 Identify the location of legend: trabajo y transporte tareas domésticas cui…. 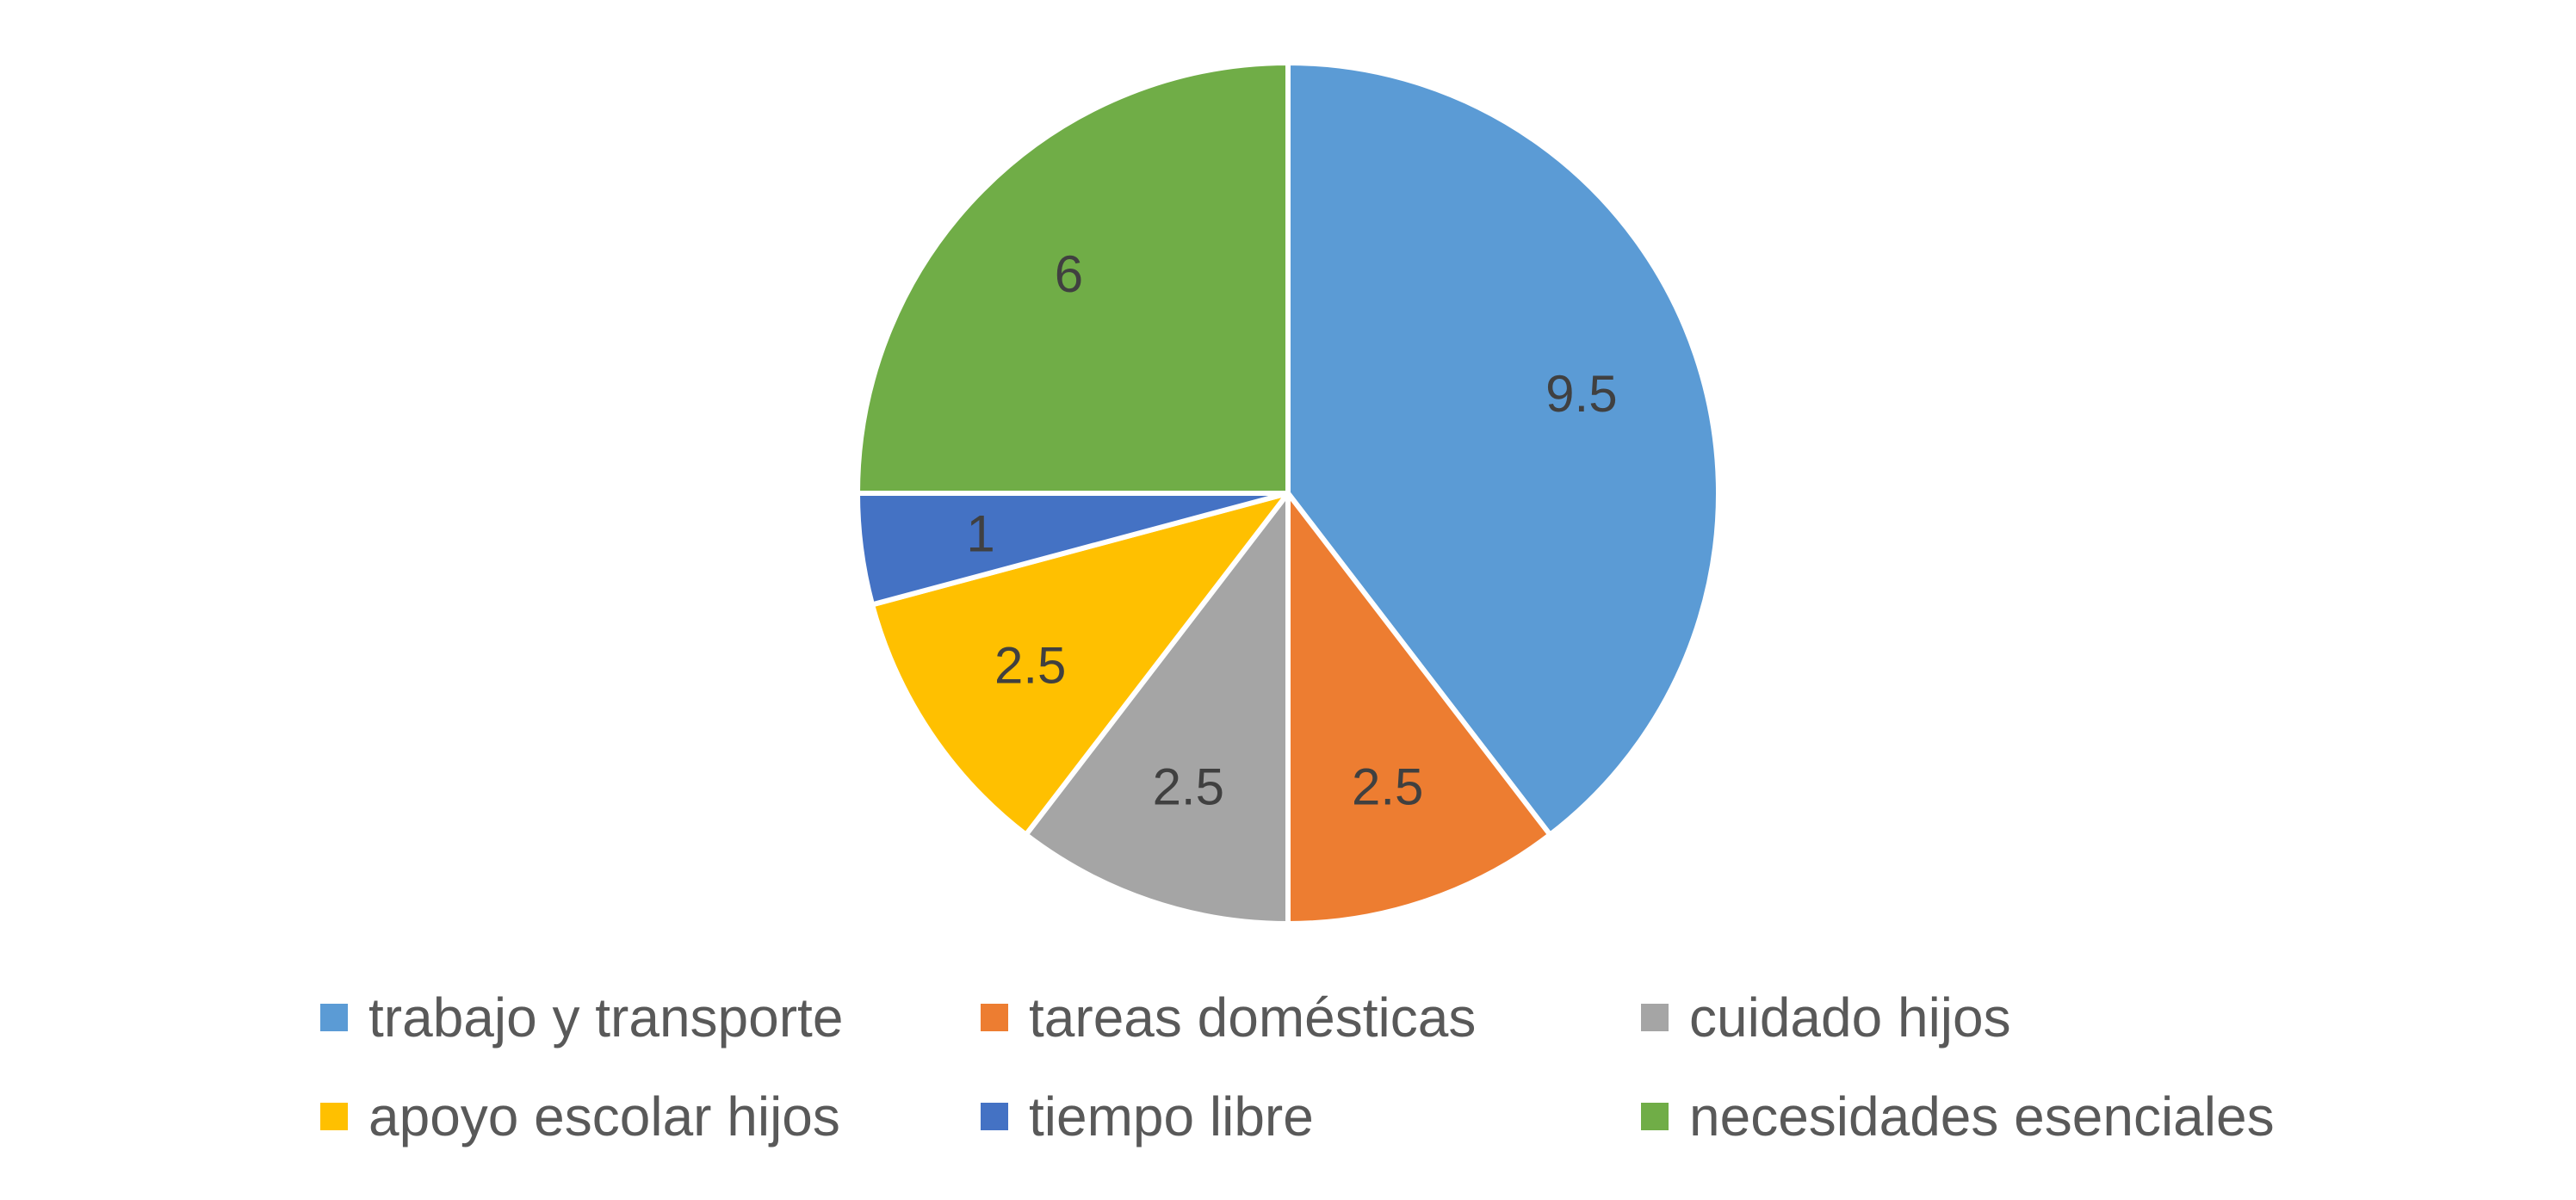
(1297, 1067).